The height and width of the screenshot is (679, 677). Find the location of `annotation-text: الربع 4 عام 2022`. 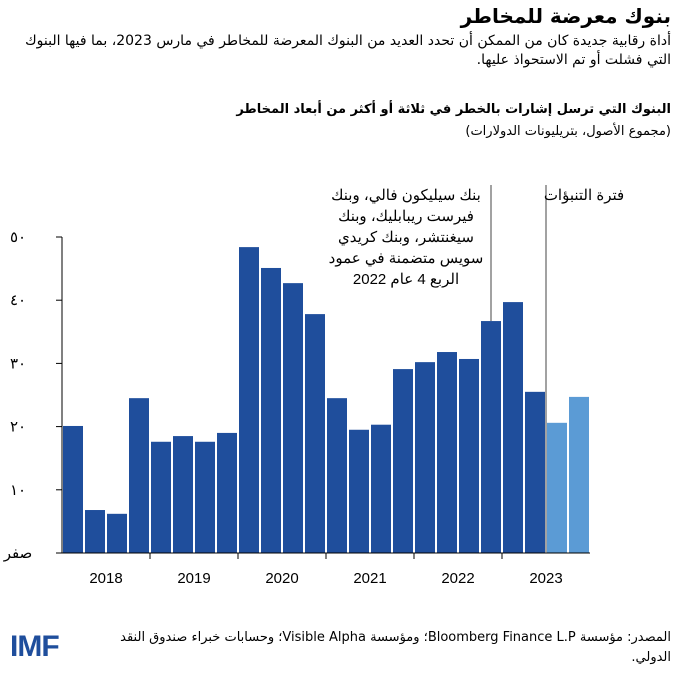

annotation-text: الربع 4 عام 2022 is located at coordinates (406, 279).